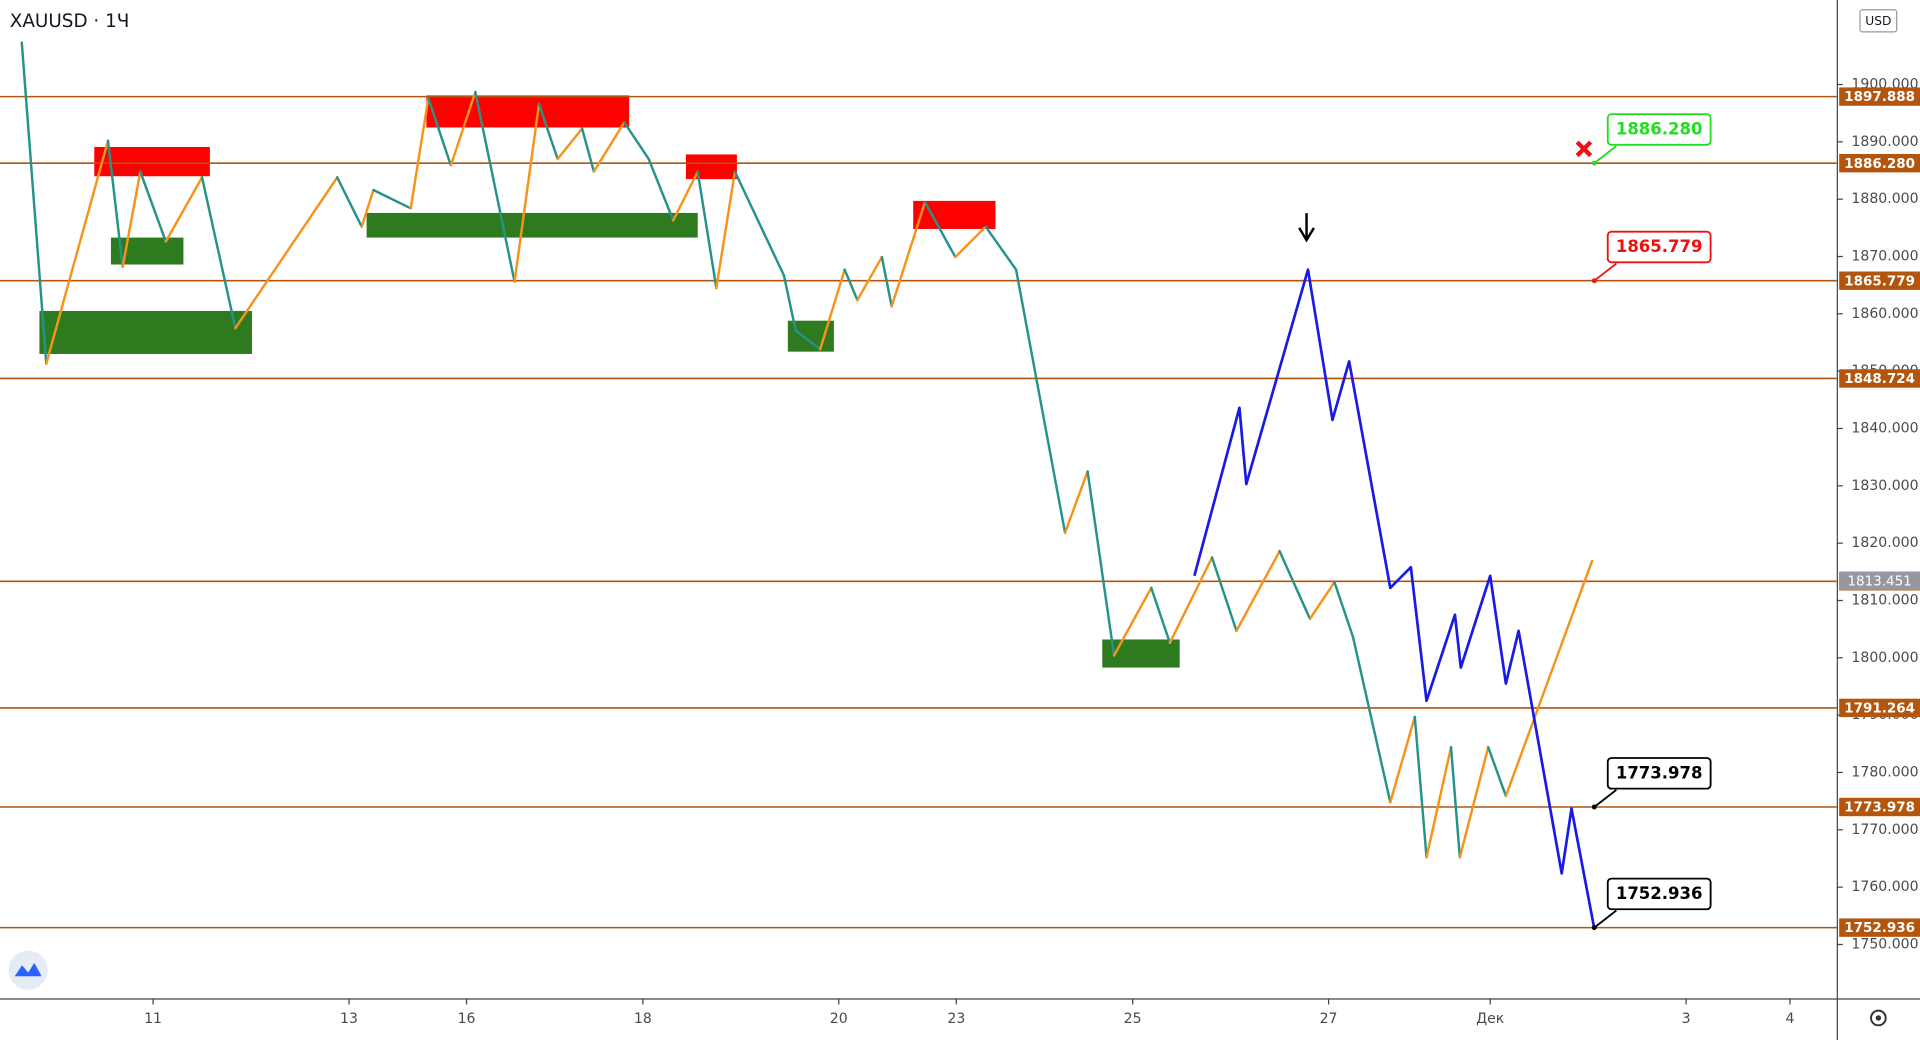 Image resolution: width=1920 pixels, height=1040 pixels. What do you see at coordinates (839, 1019) in the screenshot?
I see `x-tick-label: 20` at bounding box center [839, 1019].